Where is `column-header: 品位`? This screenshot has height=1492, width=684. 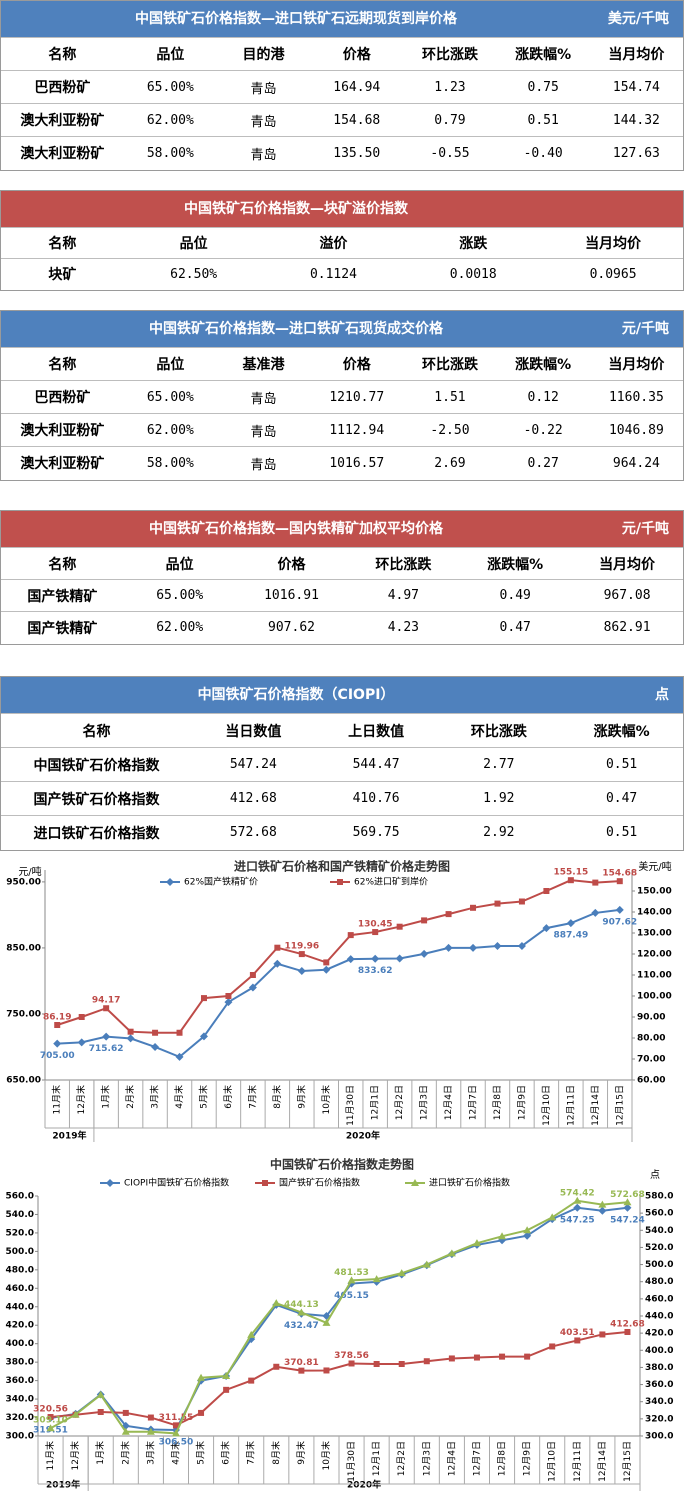 column-header: 品位 is located at coordinates (170, 364).